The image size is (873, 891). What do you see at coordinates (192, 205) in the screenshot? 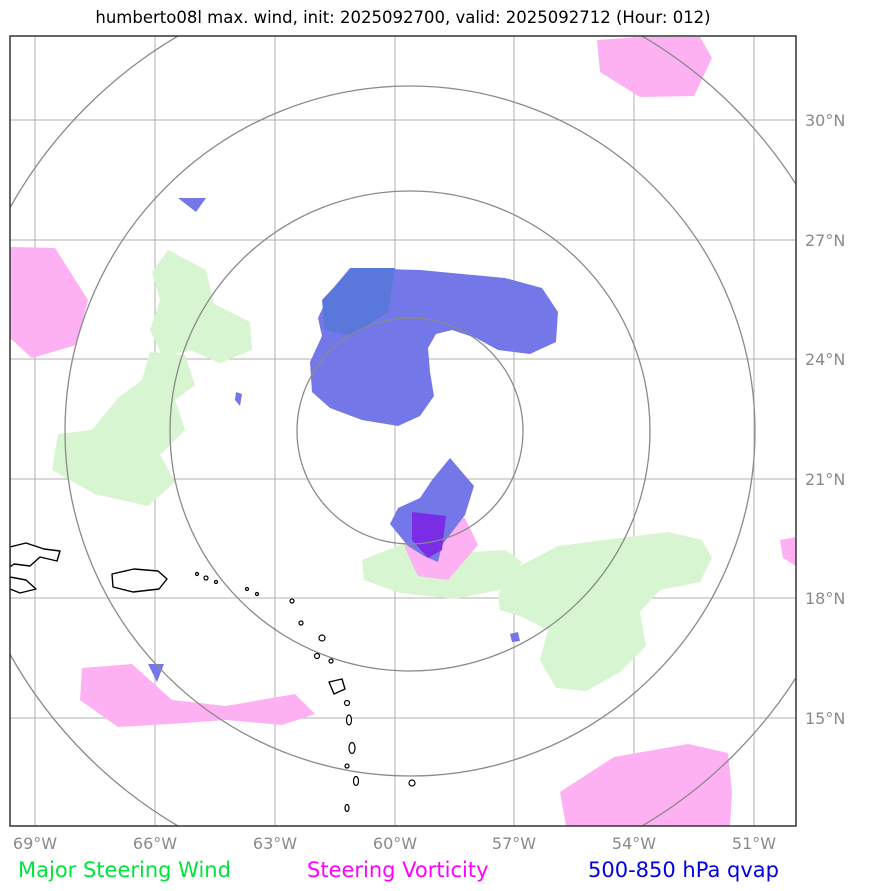
I see `qvap-speck-northwest` at bounding box center [192, 205].